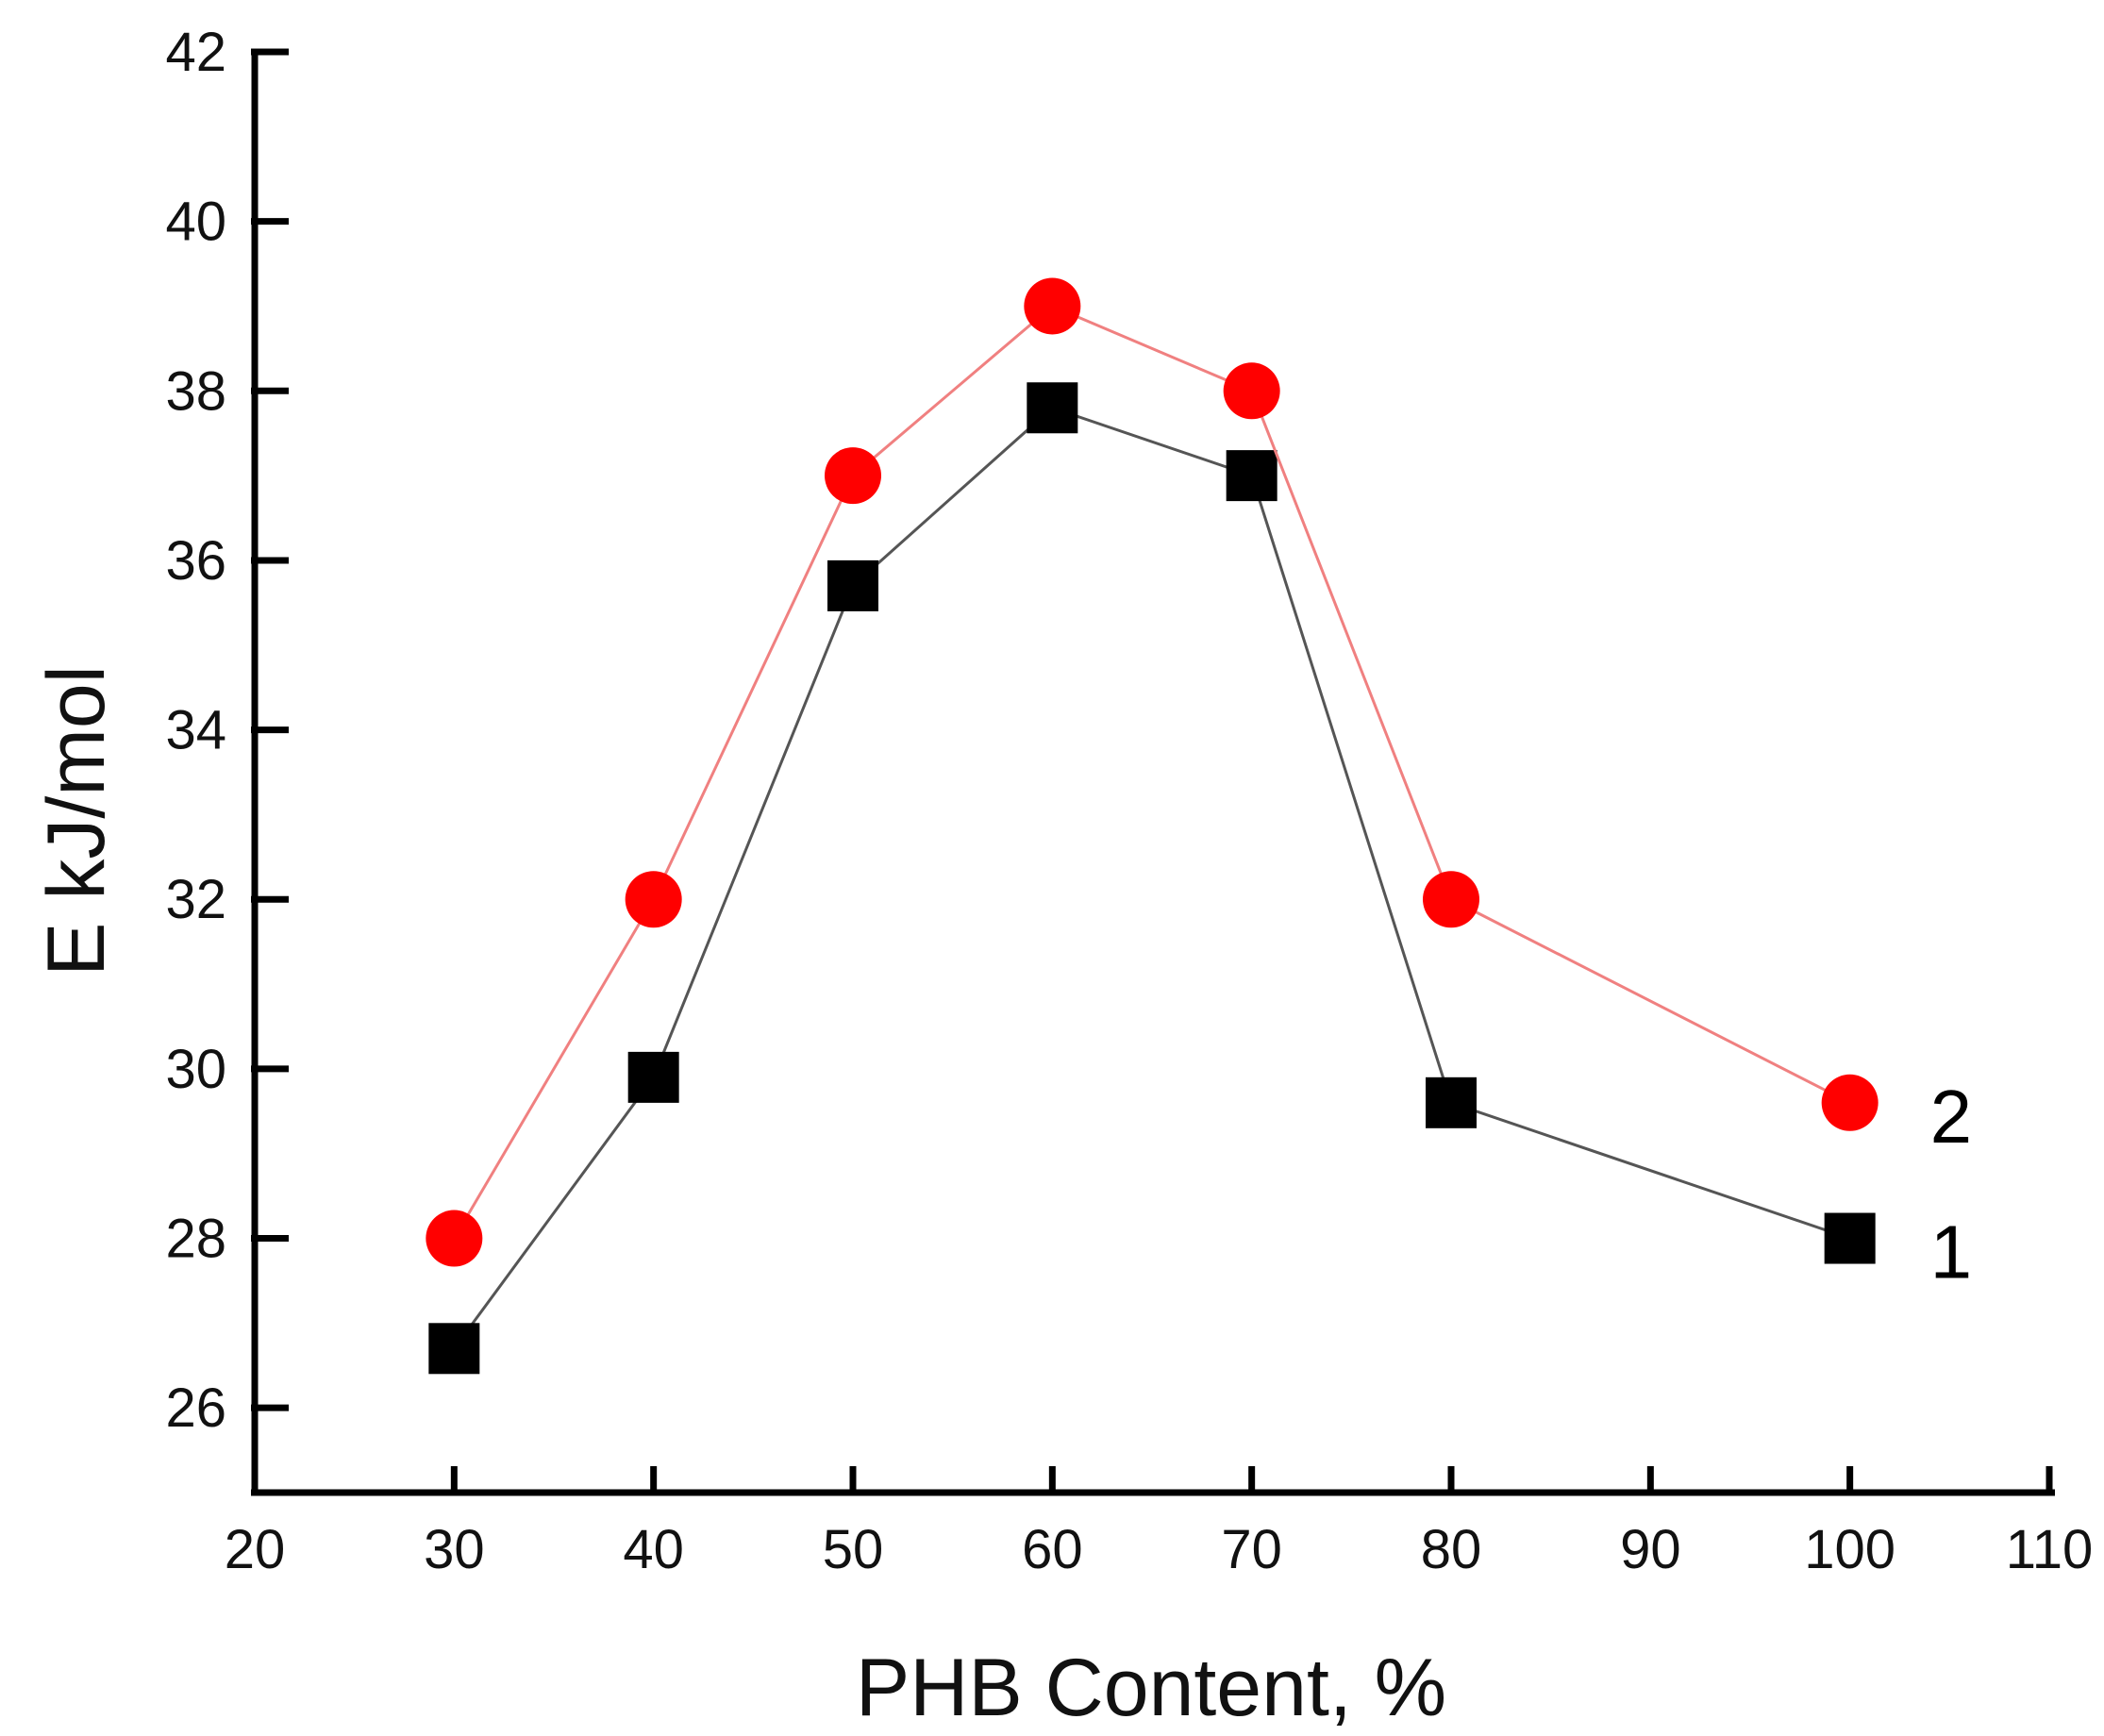 The height and width of the screenshot is (1736, 2104). Describe the element at coordinates (195, 561) in the screenshot. I see `y-tick-label: 36` at that location.